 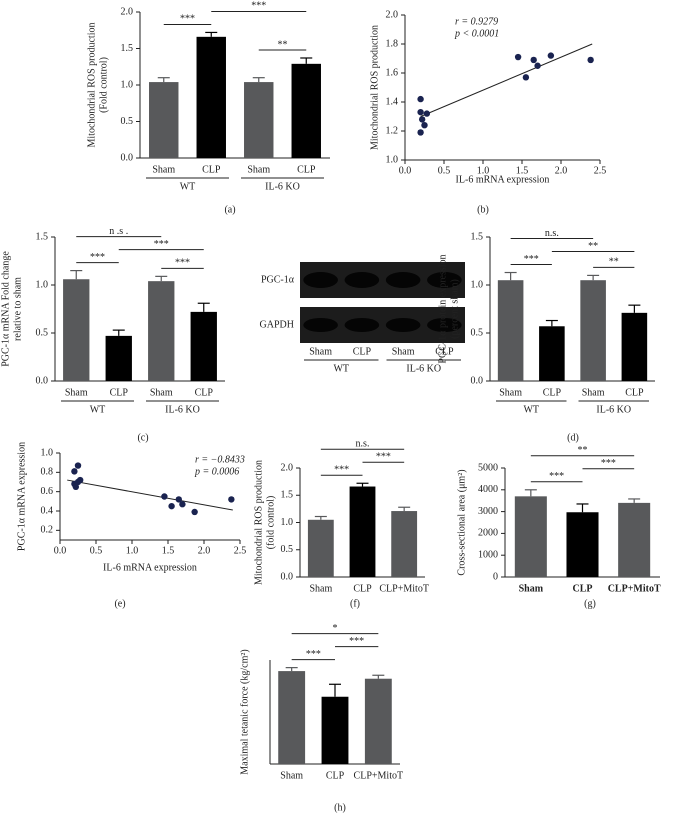 I want to click on x-axis-label: IL-6 mRNA expression, so click(x=503, y=179).